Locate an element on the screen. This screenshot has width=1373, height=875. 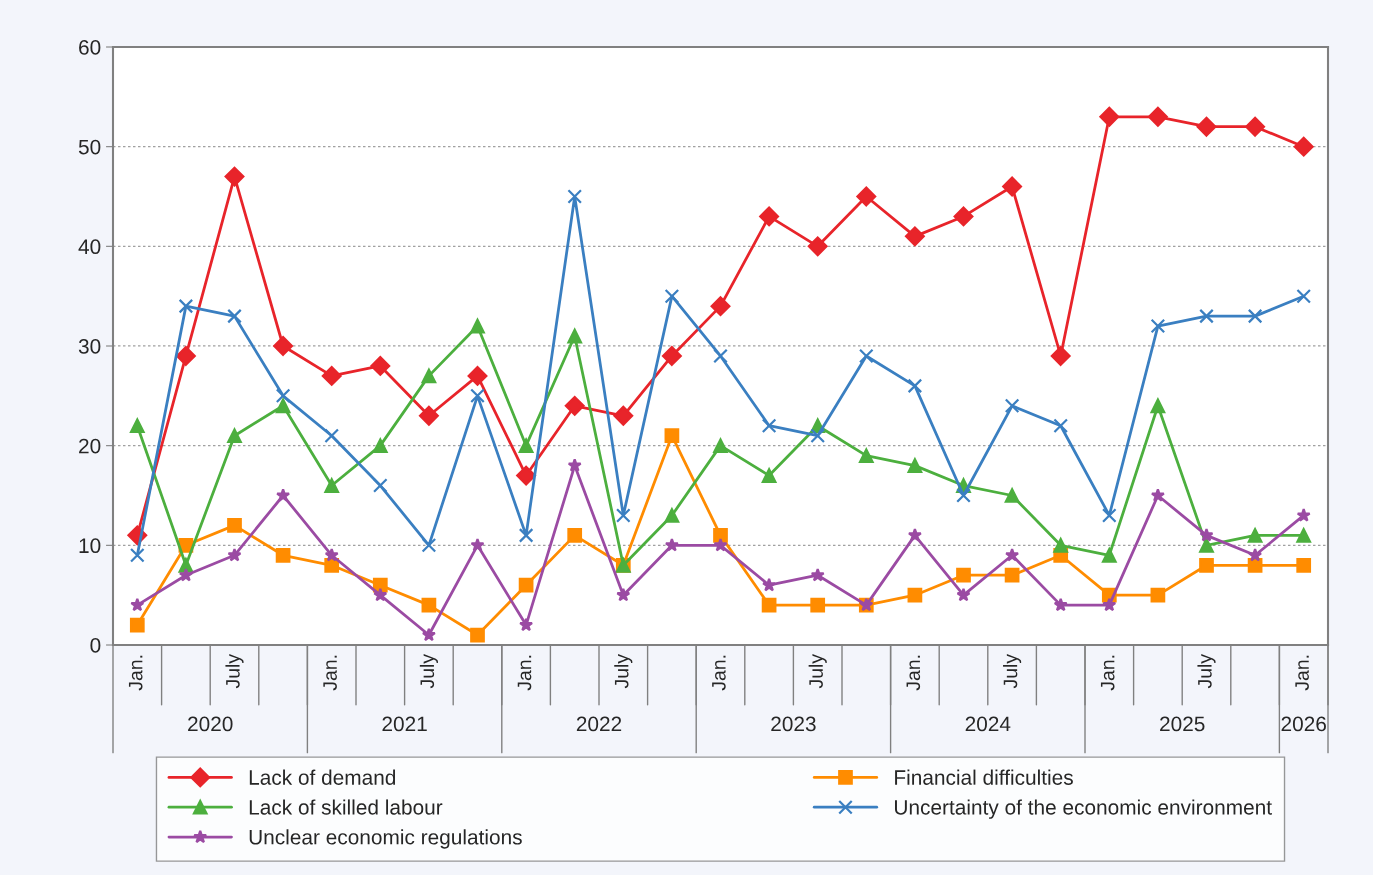
text: 2022 is located at coordinates (599, 724).